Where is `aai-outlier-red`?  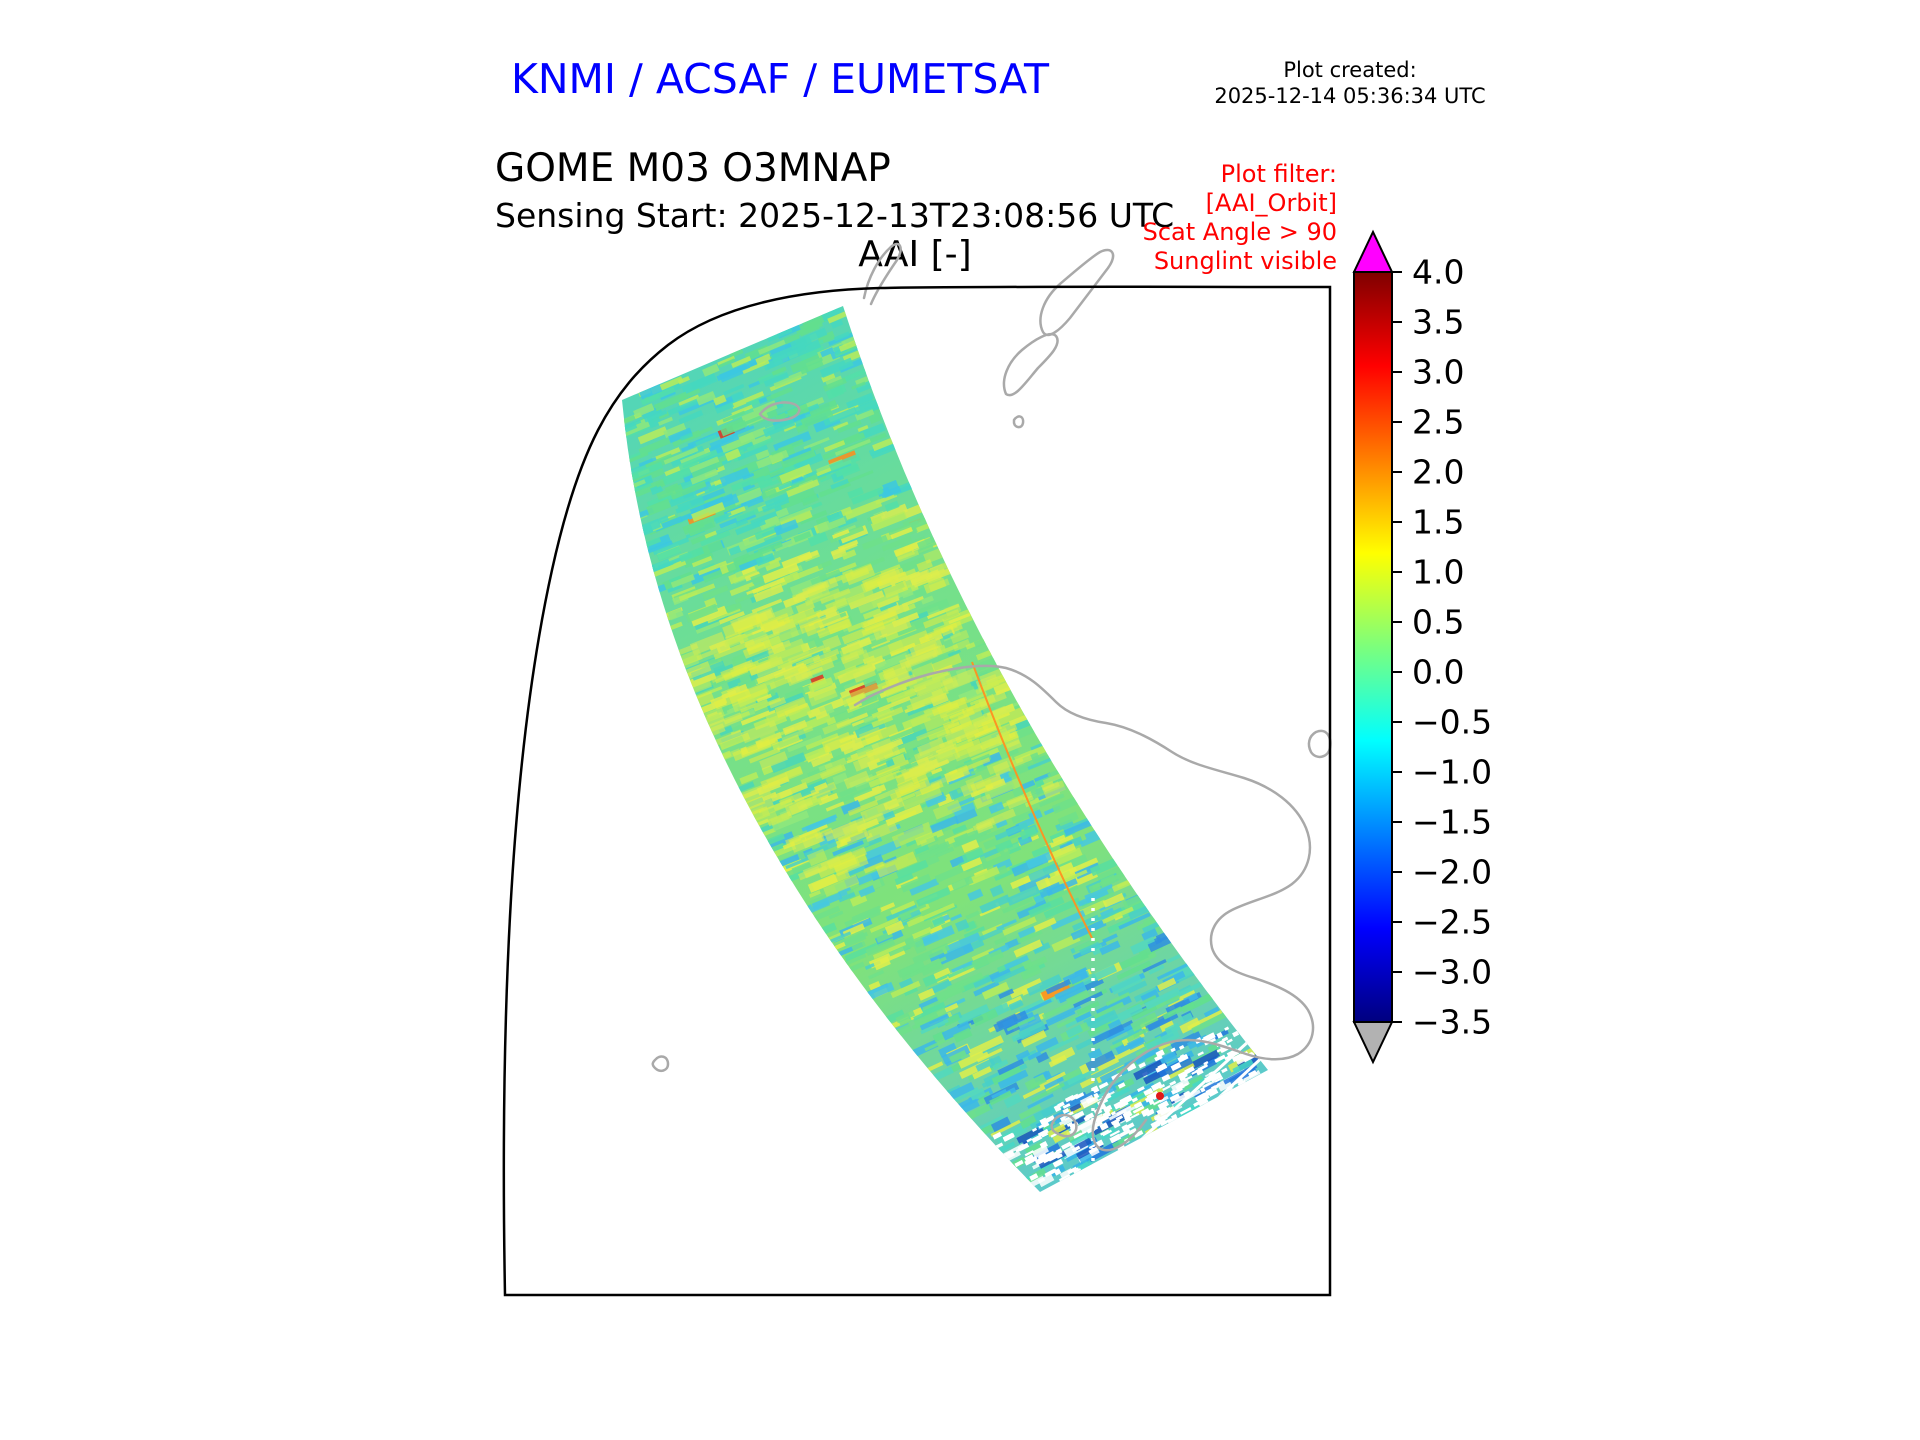 aai-outlier-red is located at coordinates (1160, 1096).